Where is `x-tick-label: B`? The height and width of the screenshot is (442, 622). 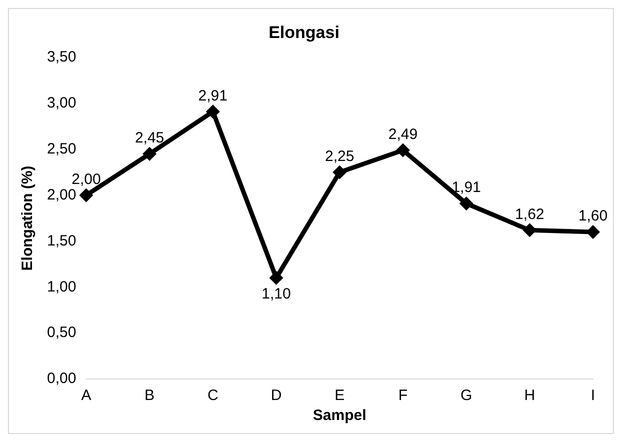 x-tick-label: B is located at coordinates (149, 395).